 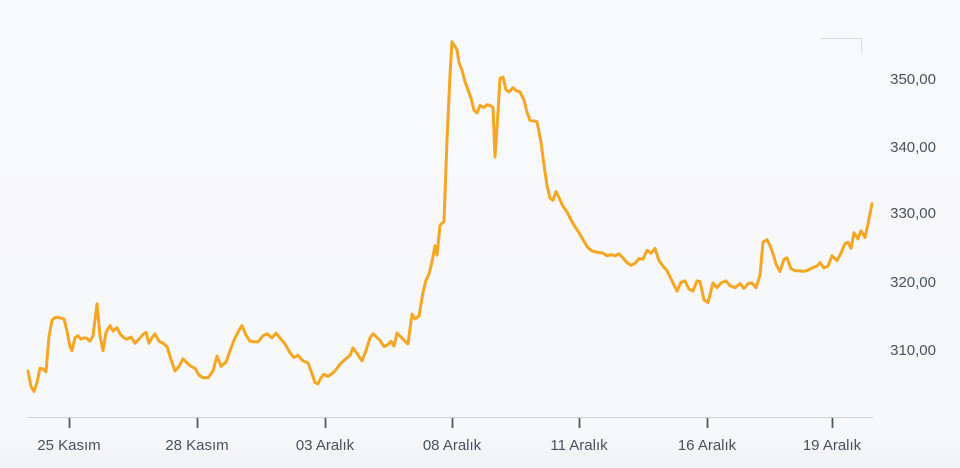 I want to click on y-axis-label: 320,00, so click(x=913, y=282).